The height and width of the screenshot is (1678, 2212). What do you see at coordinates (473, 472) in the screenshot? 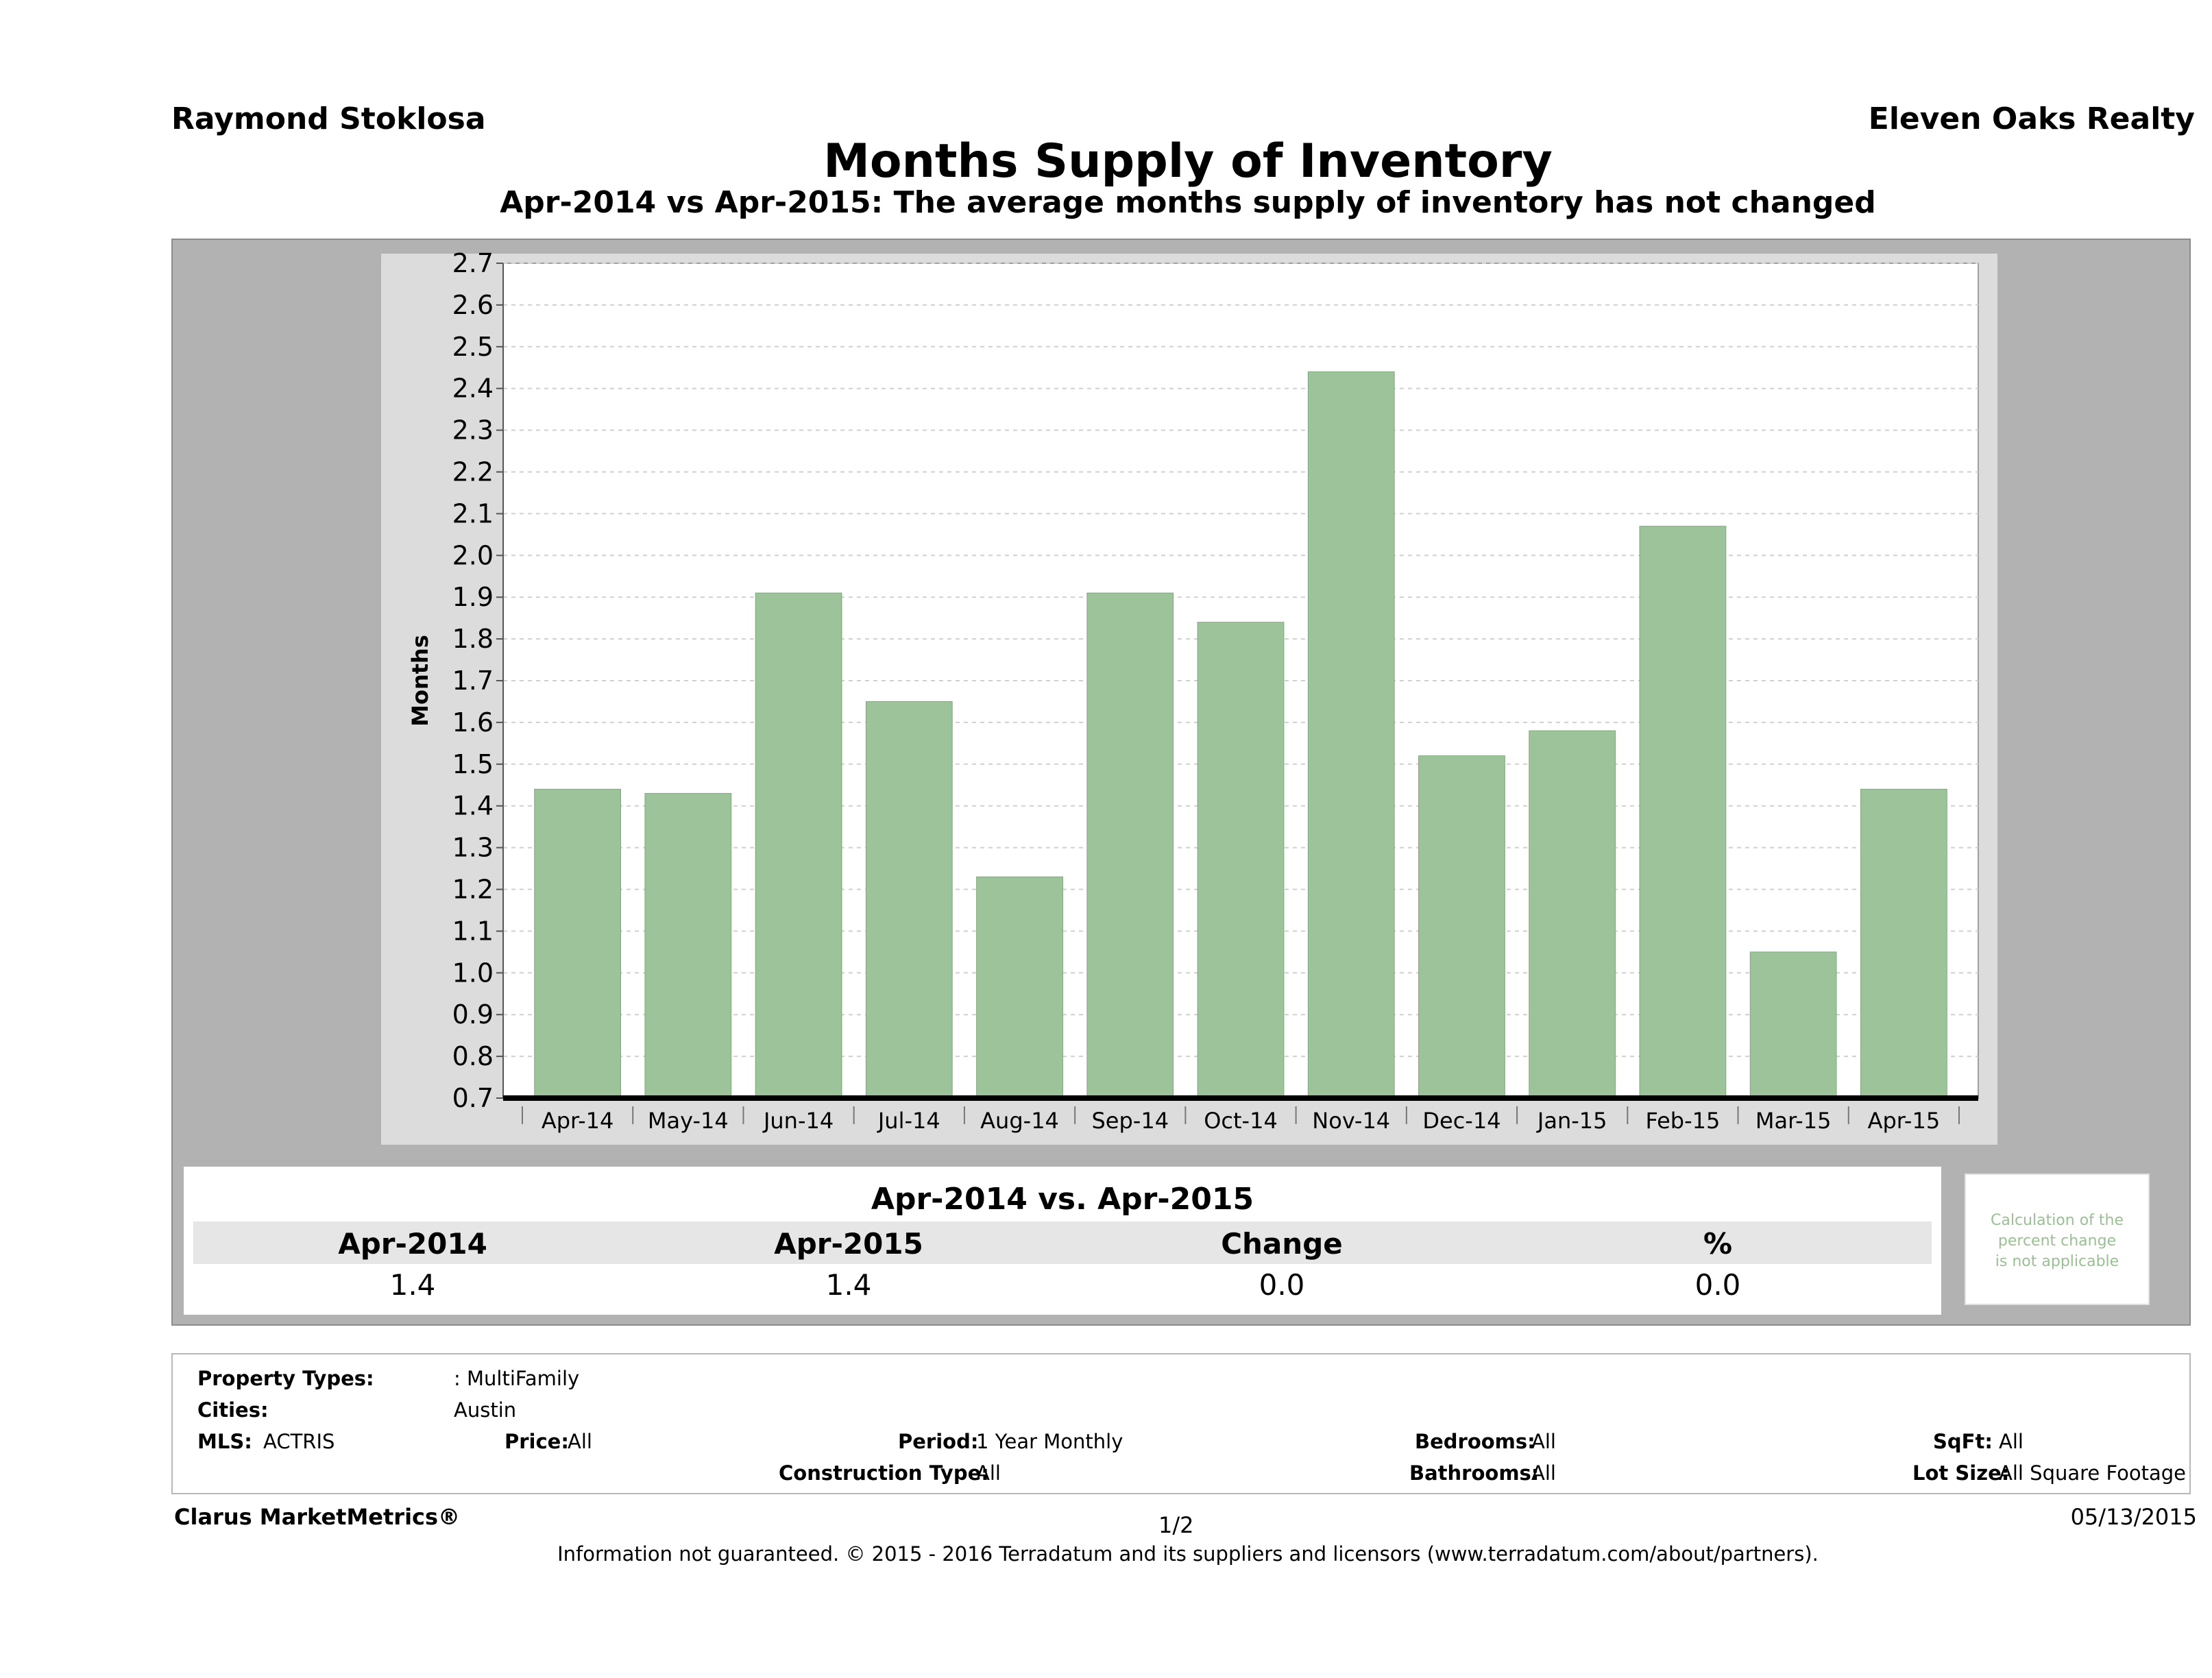
I see `y-tick-label: 2.2` at bounding box center [473, 472].